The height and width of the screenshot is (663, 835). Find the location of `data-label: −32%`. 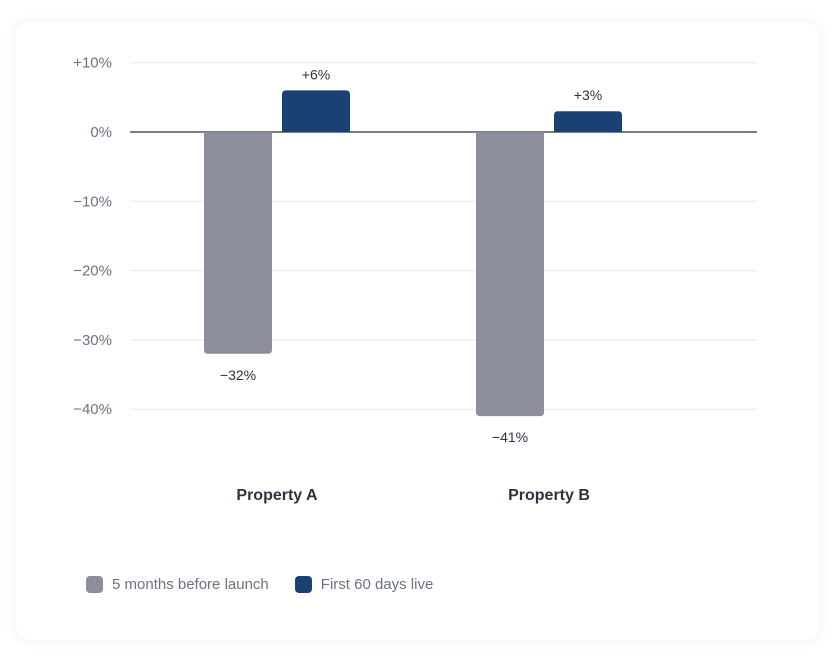

data-label: −32% is located at coordinates (238, 375).